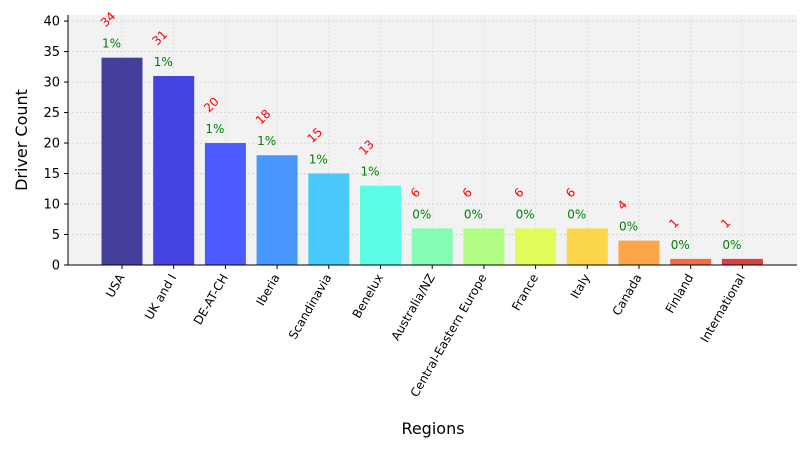 This screenshot has height=454, width=810. I want to click on x-tick-label: Canada, so click(627, 295).